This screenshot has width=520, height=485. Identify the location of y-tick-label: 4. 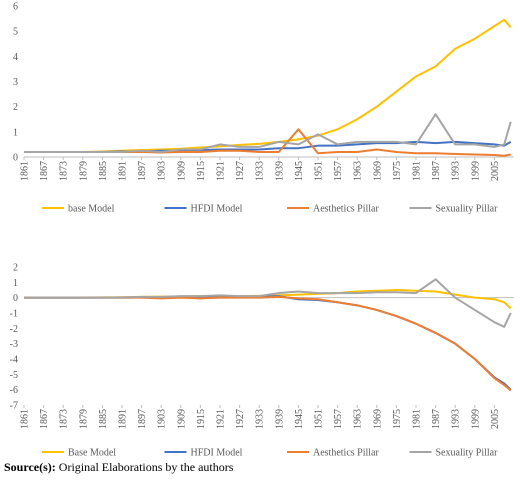
(15, 57).